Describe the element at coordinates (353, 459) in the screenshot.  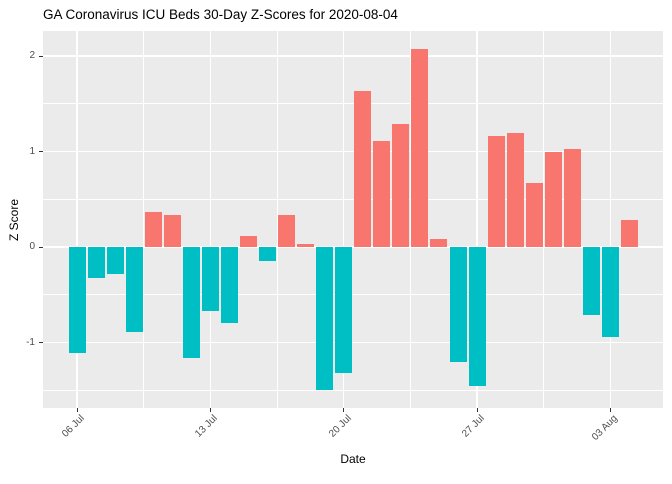
I see `x-axis-title: Date` at that location.